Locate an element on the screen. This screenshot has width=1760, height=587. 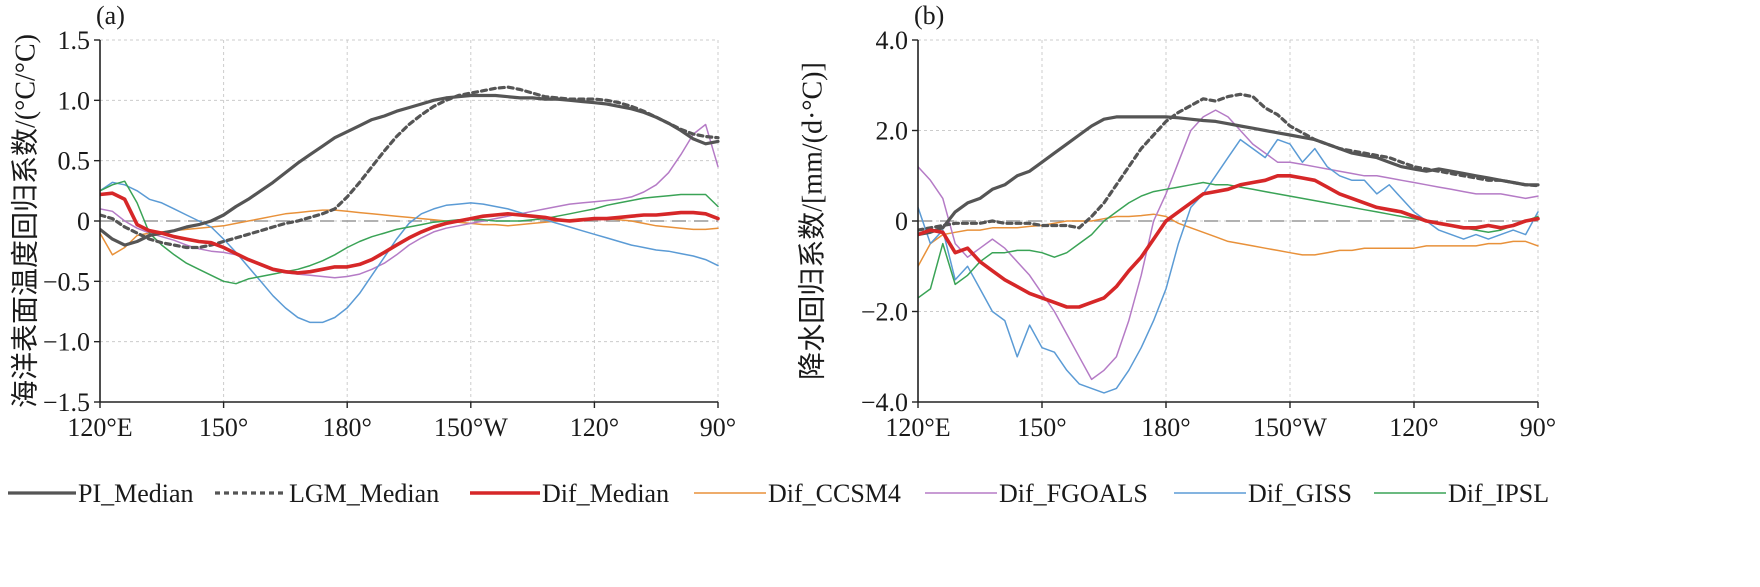
legend-label-dif-giss: Dif_GISS is located at coordinates (1300, 493).